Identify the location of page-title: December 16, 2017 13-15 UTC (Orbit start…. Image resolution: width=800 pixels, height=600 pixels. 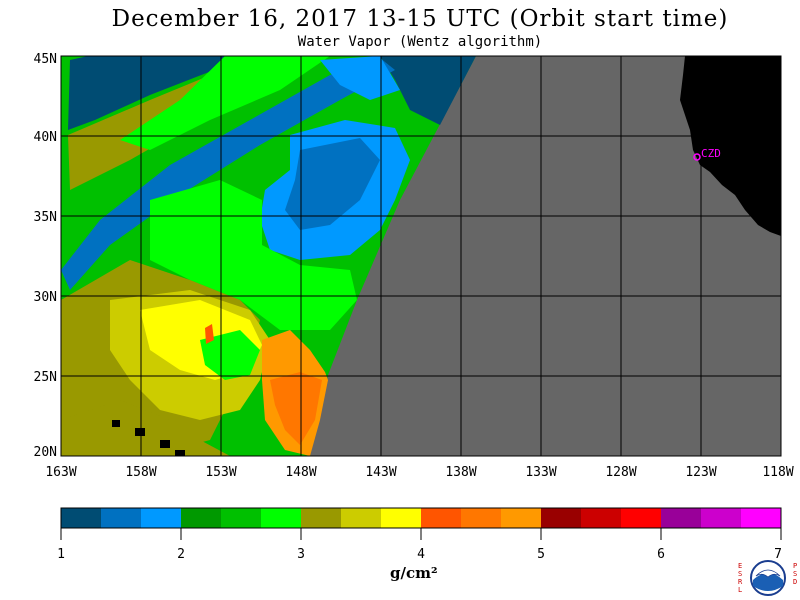
(420, 19).